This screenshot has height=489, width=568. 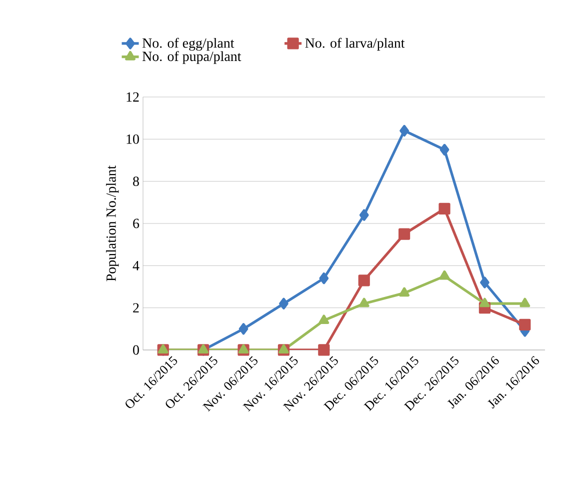 I want to click on y-tick-label: 8, so click(x=136, y=181).